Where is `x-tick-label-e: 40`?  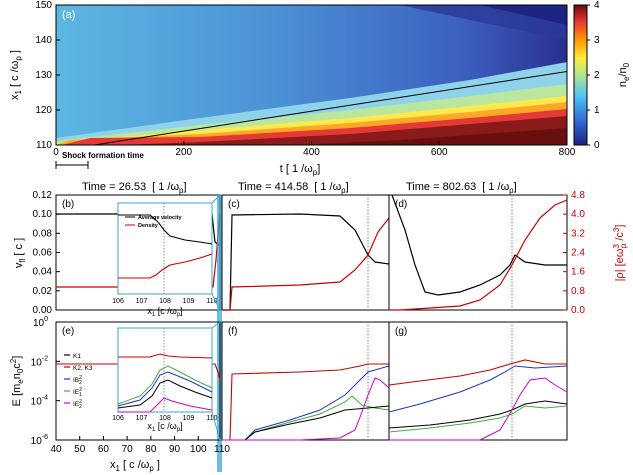 x-tick-label-e: 40 is located at coordinates (56, 449).